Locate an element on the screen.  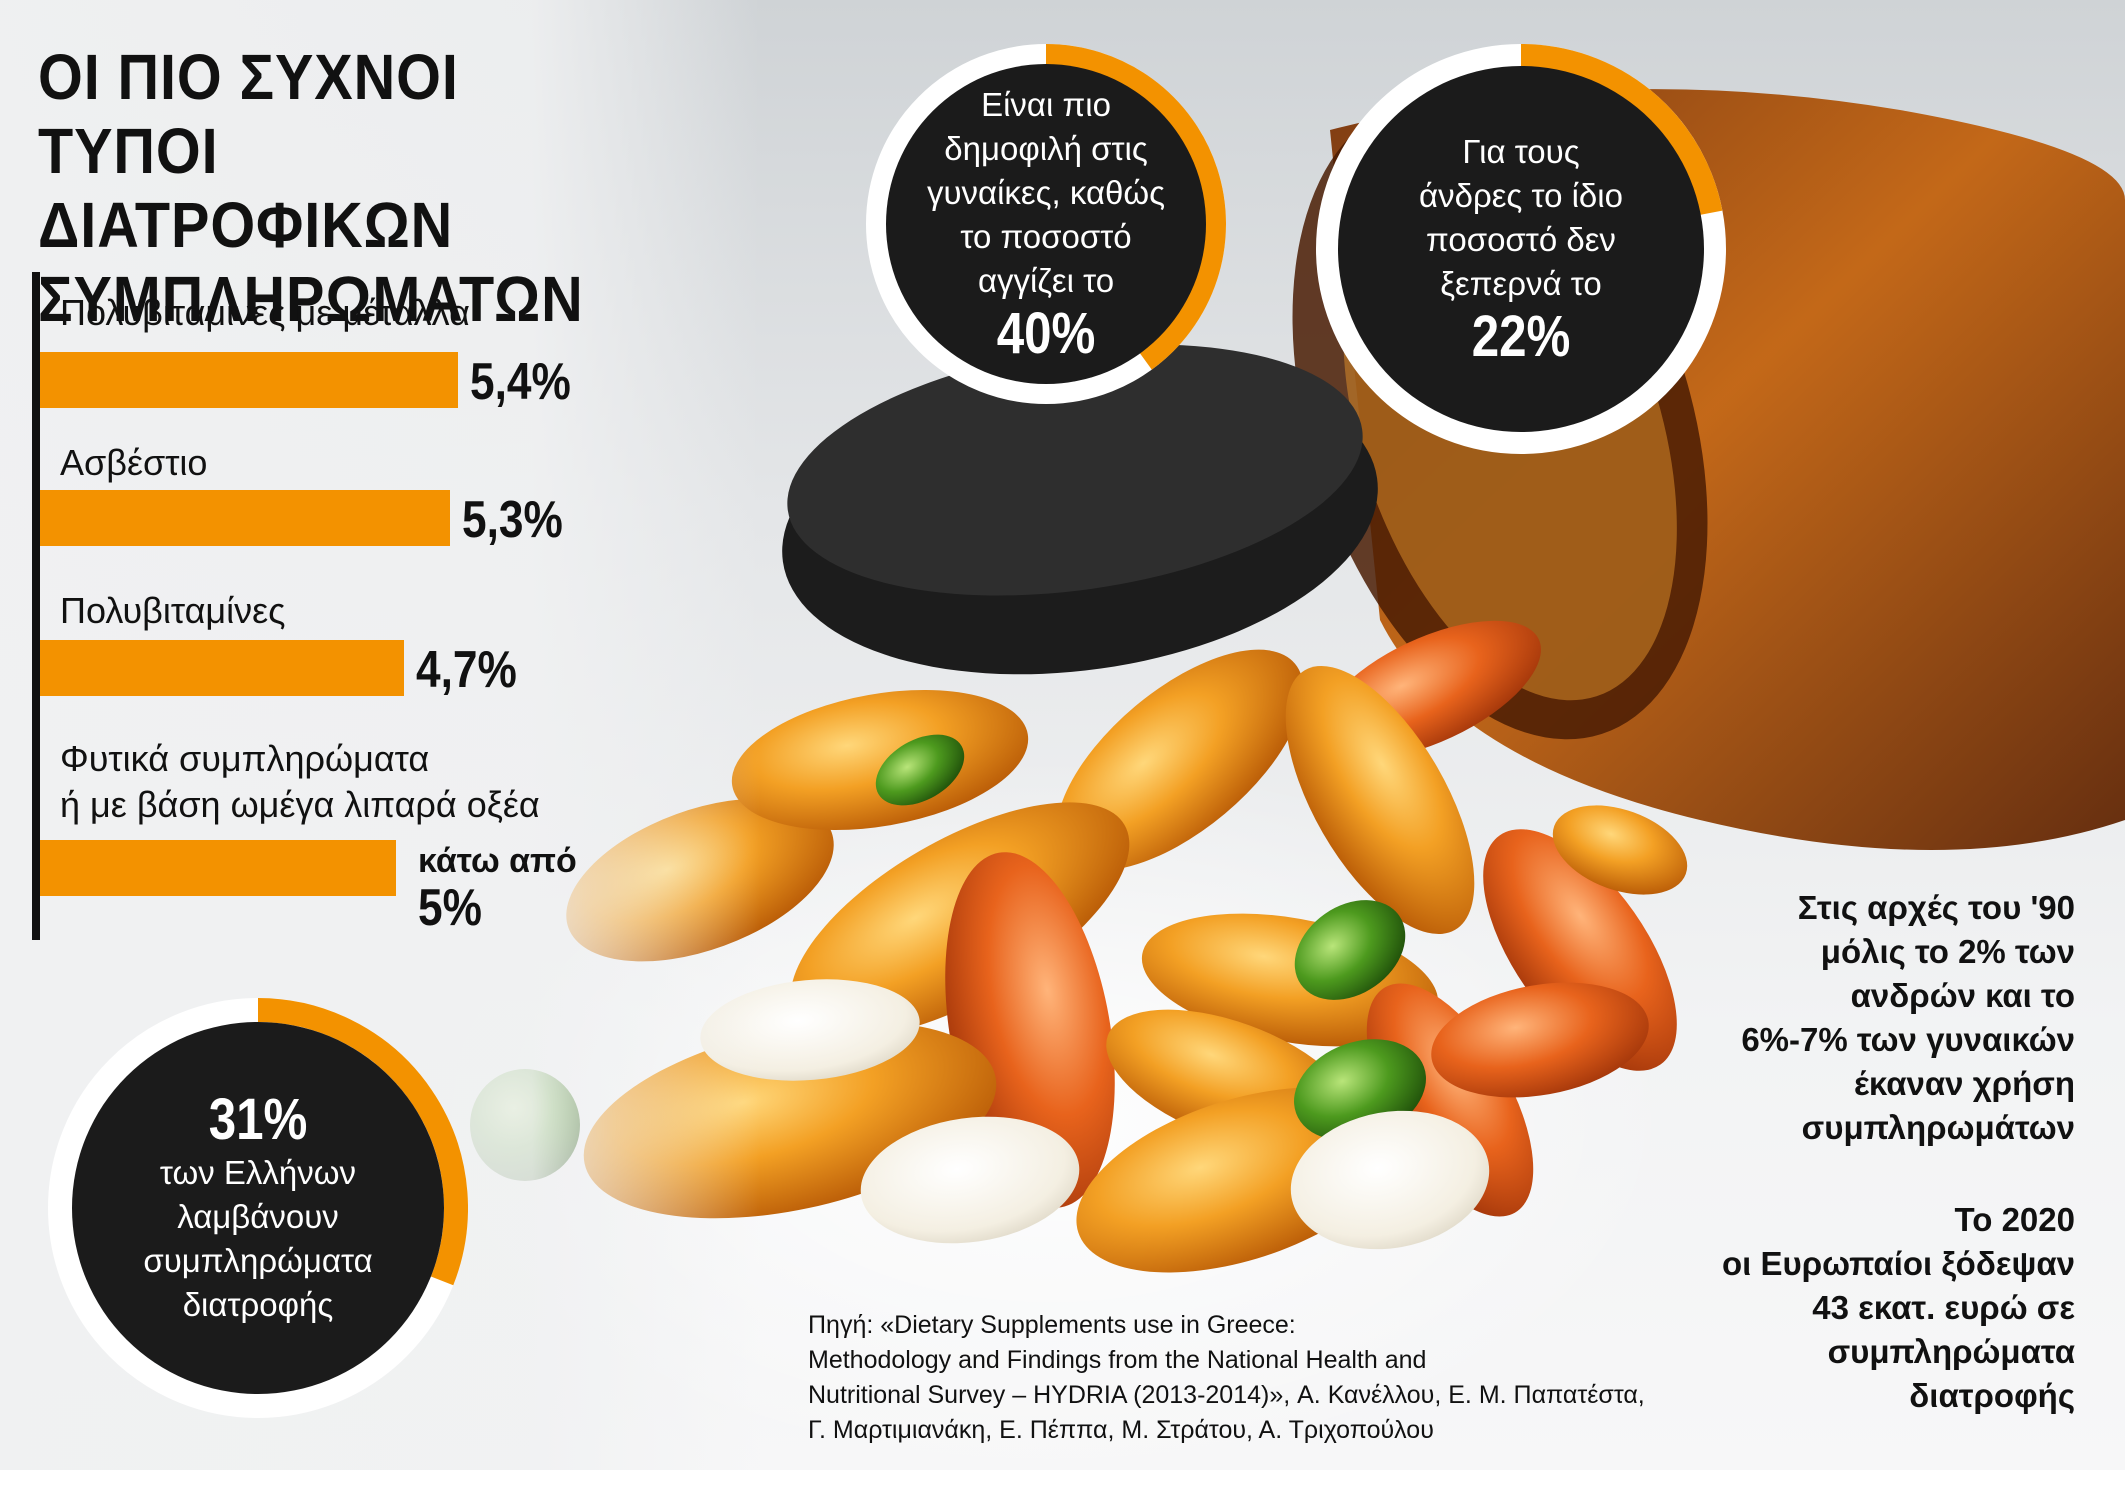
value-label: 4,7% is located at coordinates (466, 670).